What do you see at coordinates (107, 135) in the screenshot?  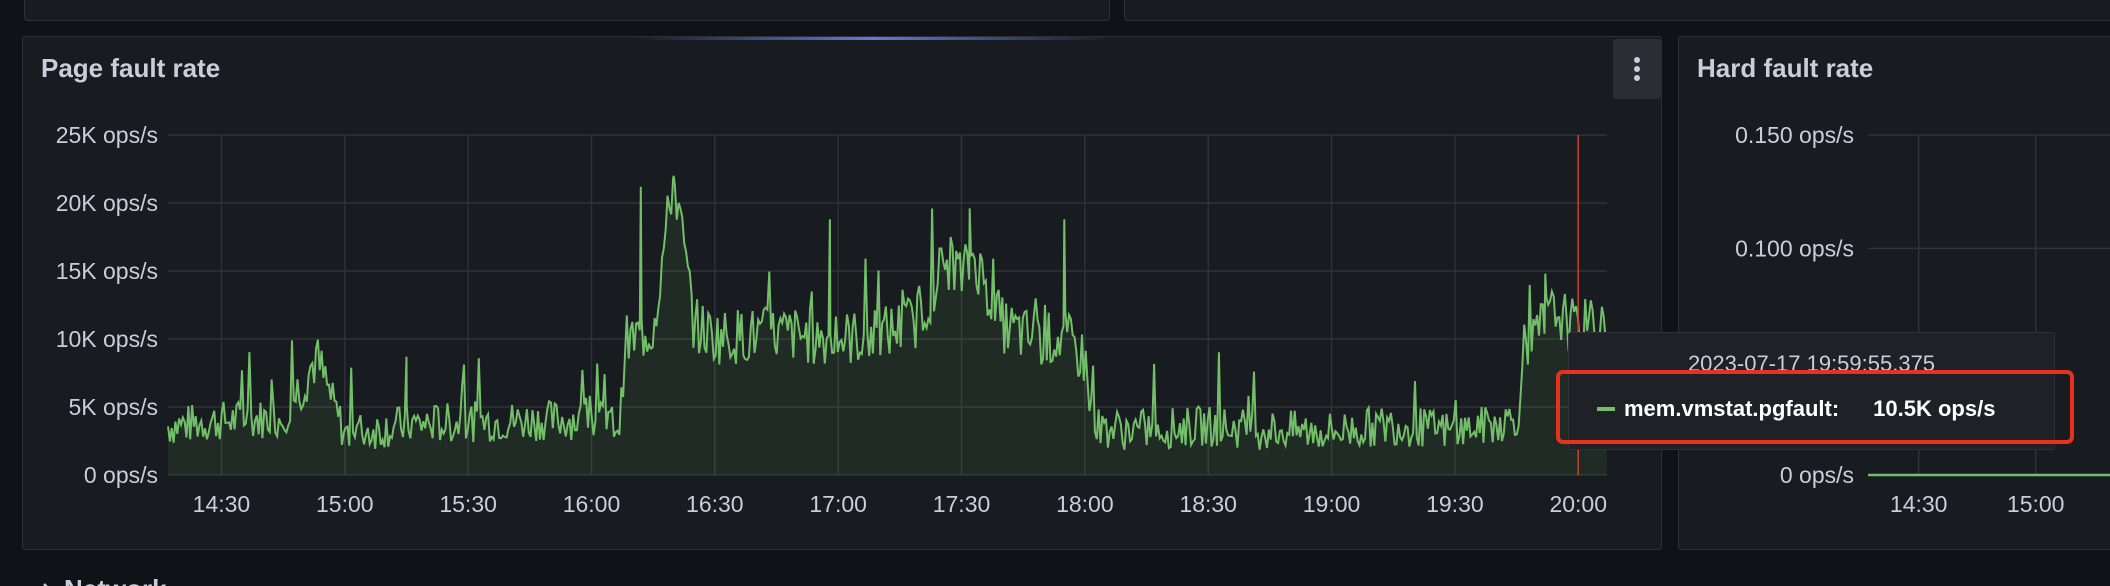 I see `y-tick-label: 25K ops/s` at bounding box center [107, 135].